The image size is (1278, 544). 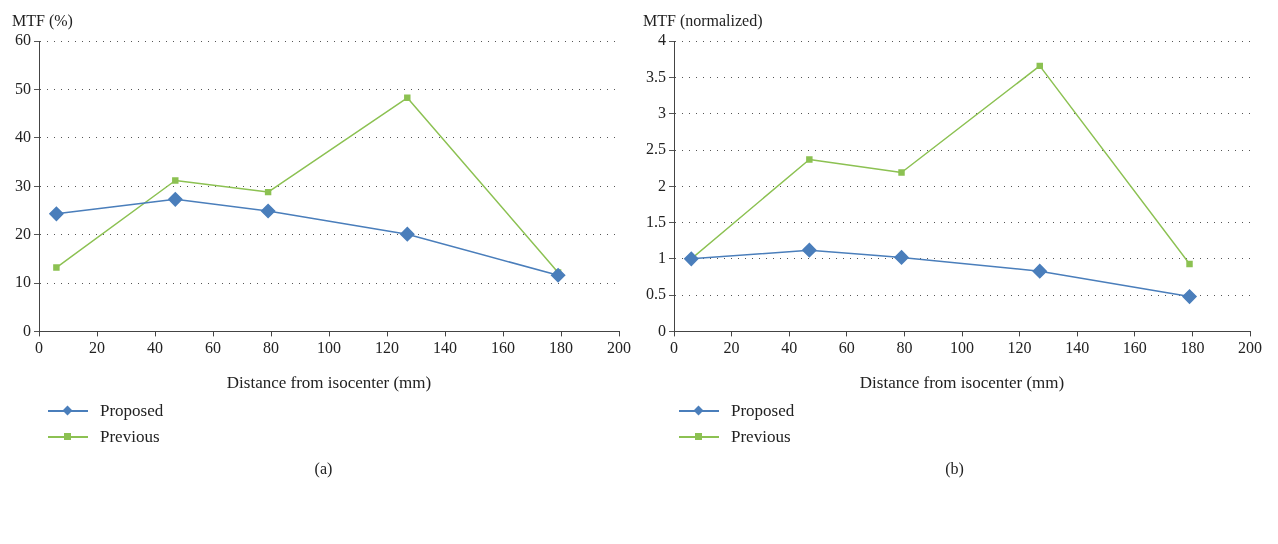 What do you see at coordinates (662, 258) in the screenshot?
I see `y-tick-label: 1` at bounding box center [662, 258].